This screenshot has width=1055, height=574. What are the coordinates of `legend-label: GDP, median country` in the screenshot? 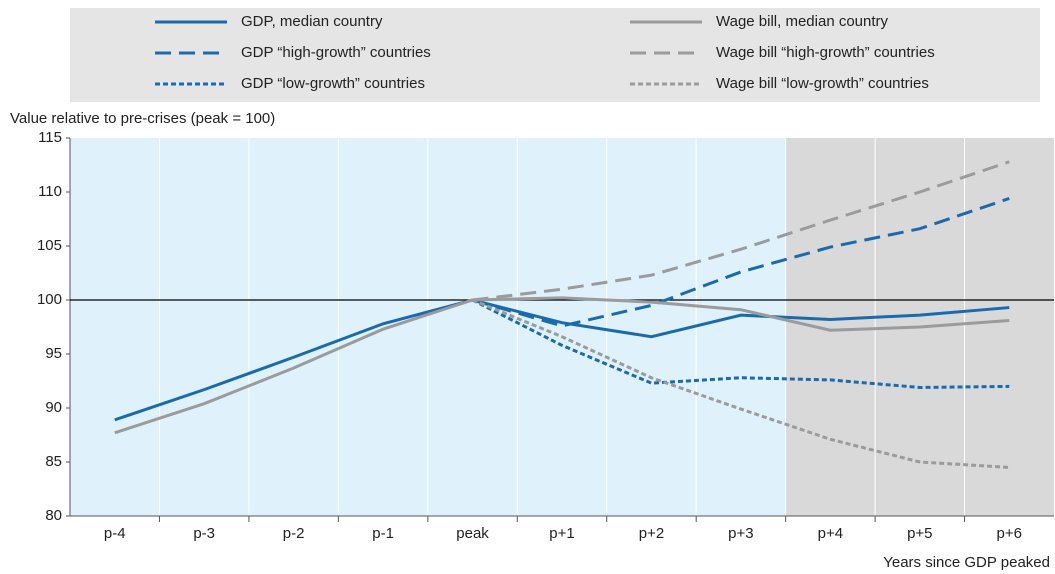 It's located at (312, 21).